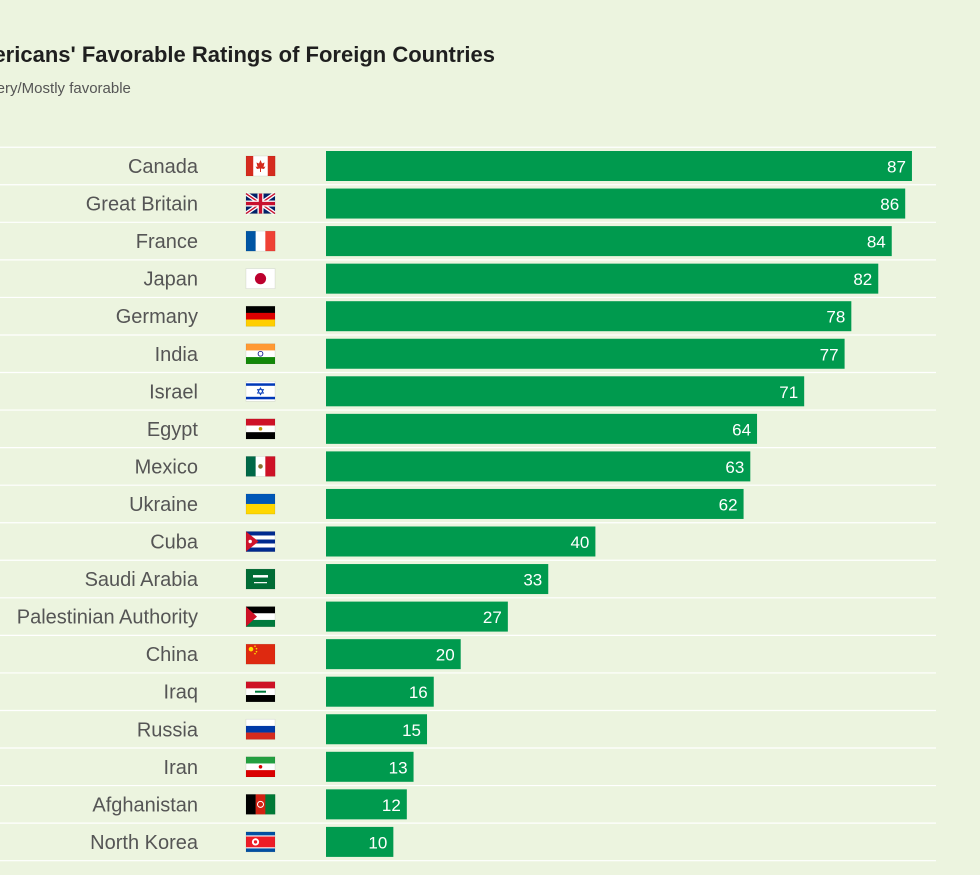  Describe the element at coordinates (532, 580) in the screenshot. I see `data-label: 33` at that location.